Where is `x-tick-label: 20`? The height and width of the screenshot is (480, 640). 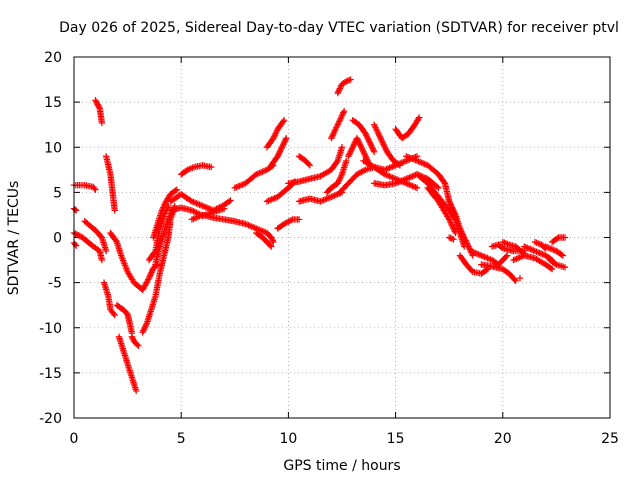
x-tick-label: 20 is located at coordinates (503, 439).